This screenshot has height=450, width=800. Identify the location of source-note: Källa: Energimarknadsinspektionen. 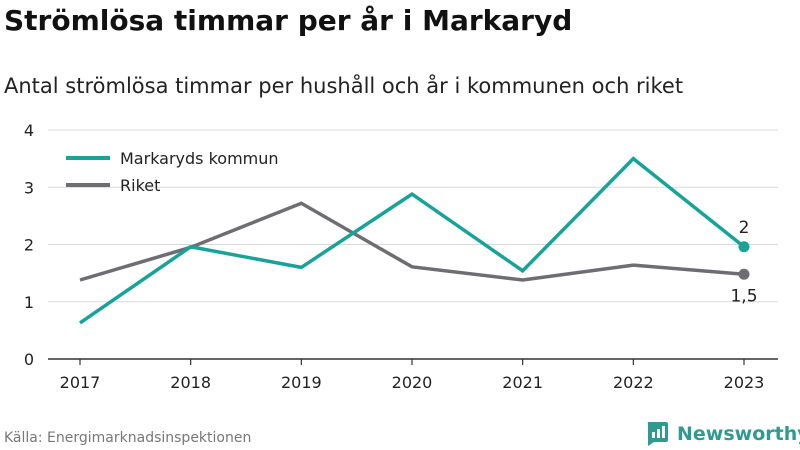
(128, 438).